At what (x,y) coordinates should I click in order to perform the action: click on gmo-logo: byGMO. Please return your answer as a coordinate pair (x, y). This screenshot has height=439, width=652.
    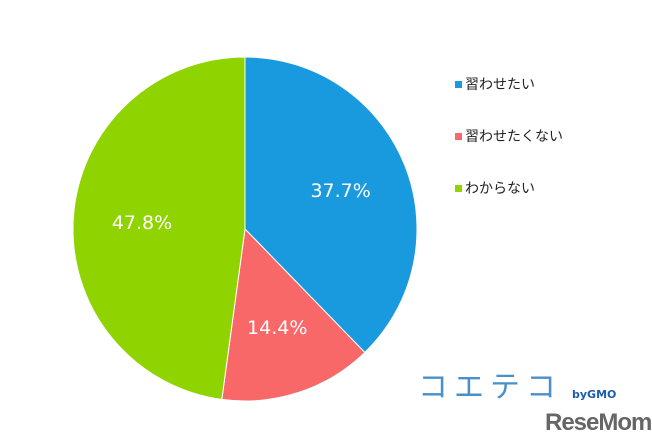
    Looking at the image, I should click on (594, 394).